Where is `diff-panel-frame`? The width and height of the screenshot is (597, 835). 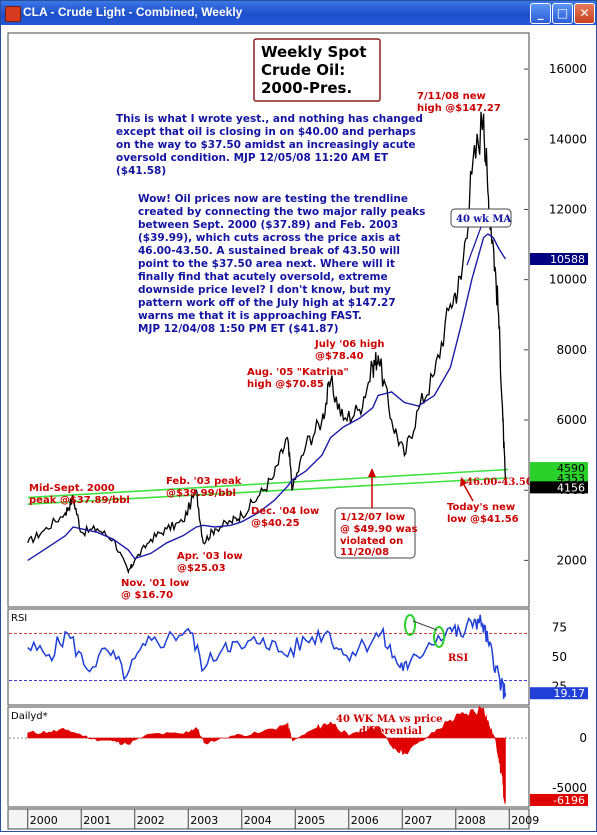 diff-panel-frame is located at coordinates (268, 757).